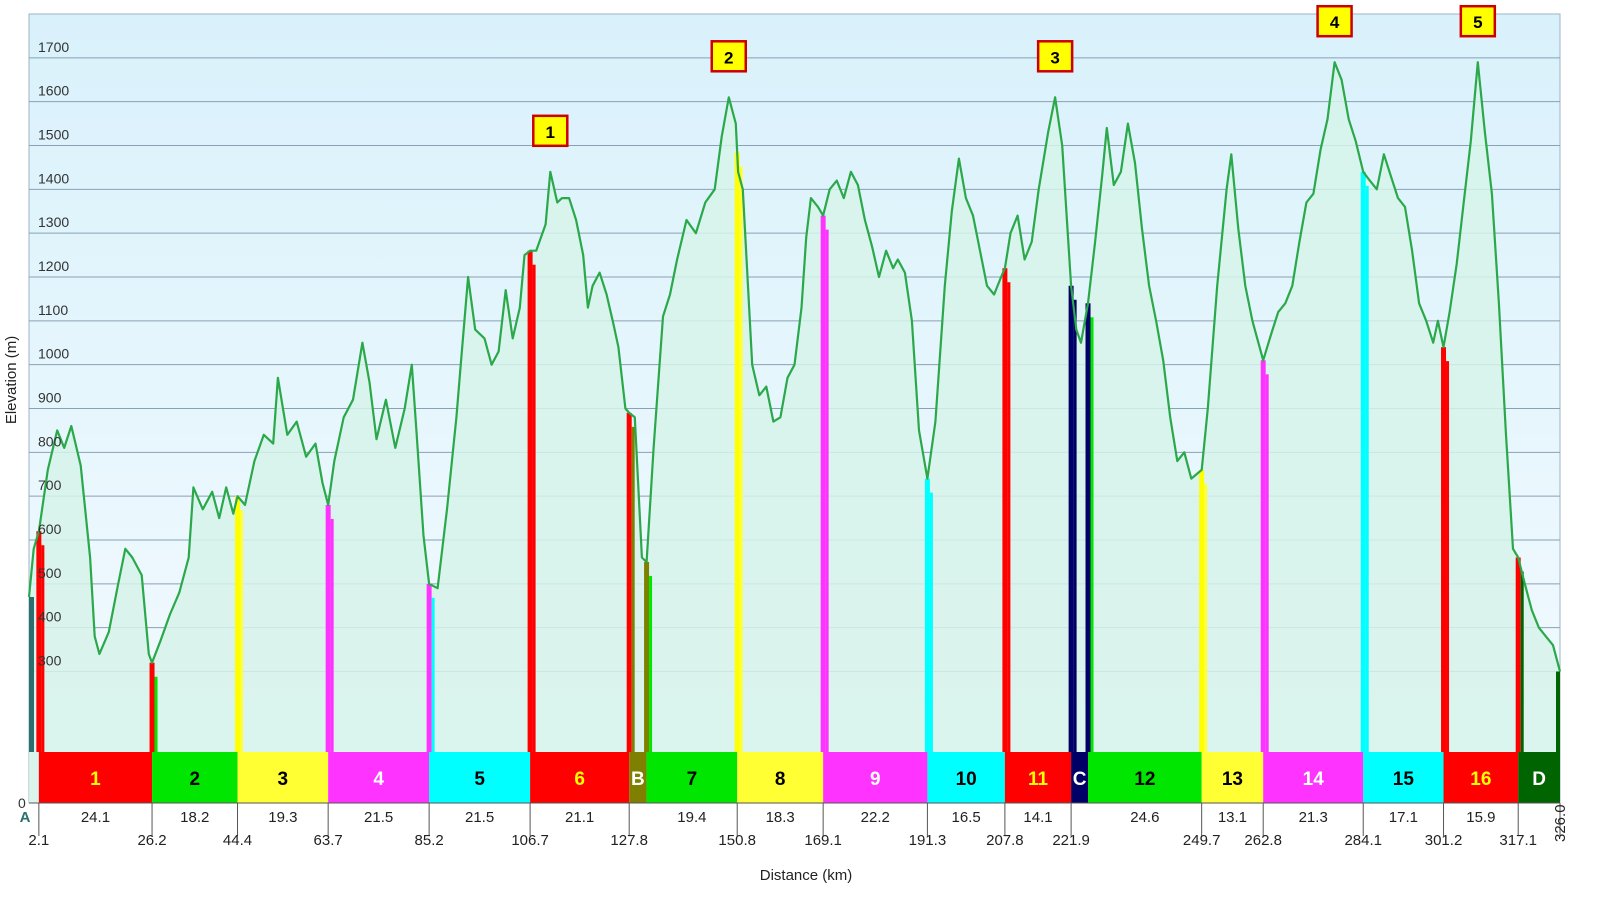 Image resolution: width=1600 pixels, height=900 pixels. Describe the element at coordinates (638, 779) in the screenshot. I see `segment-label: B` at that location.